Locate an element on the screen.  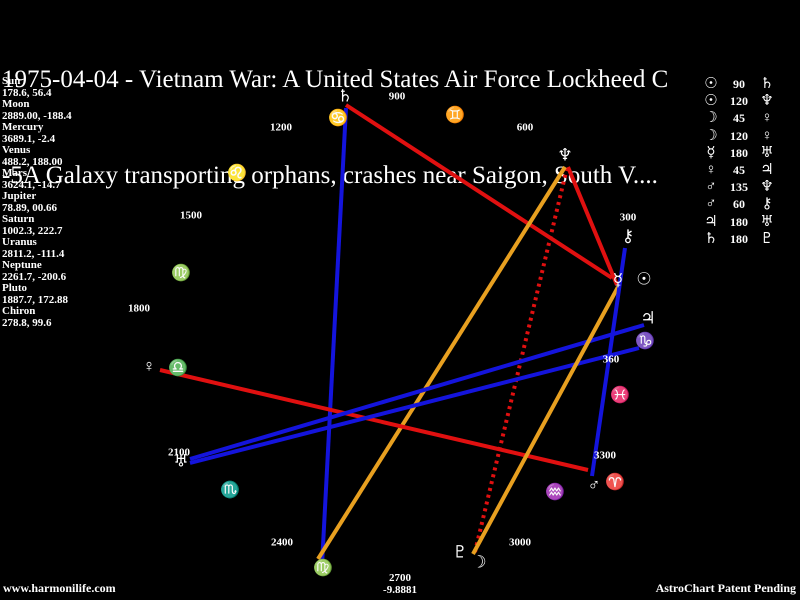
planet-name: Venus is located at coordinates (16, 150).